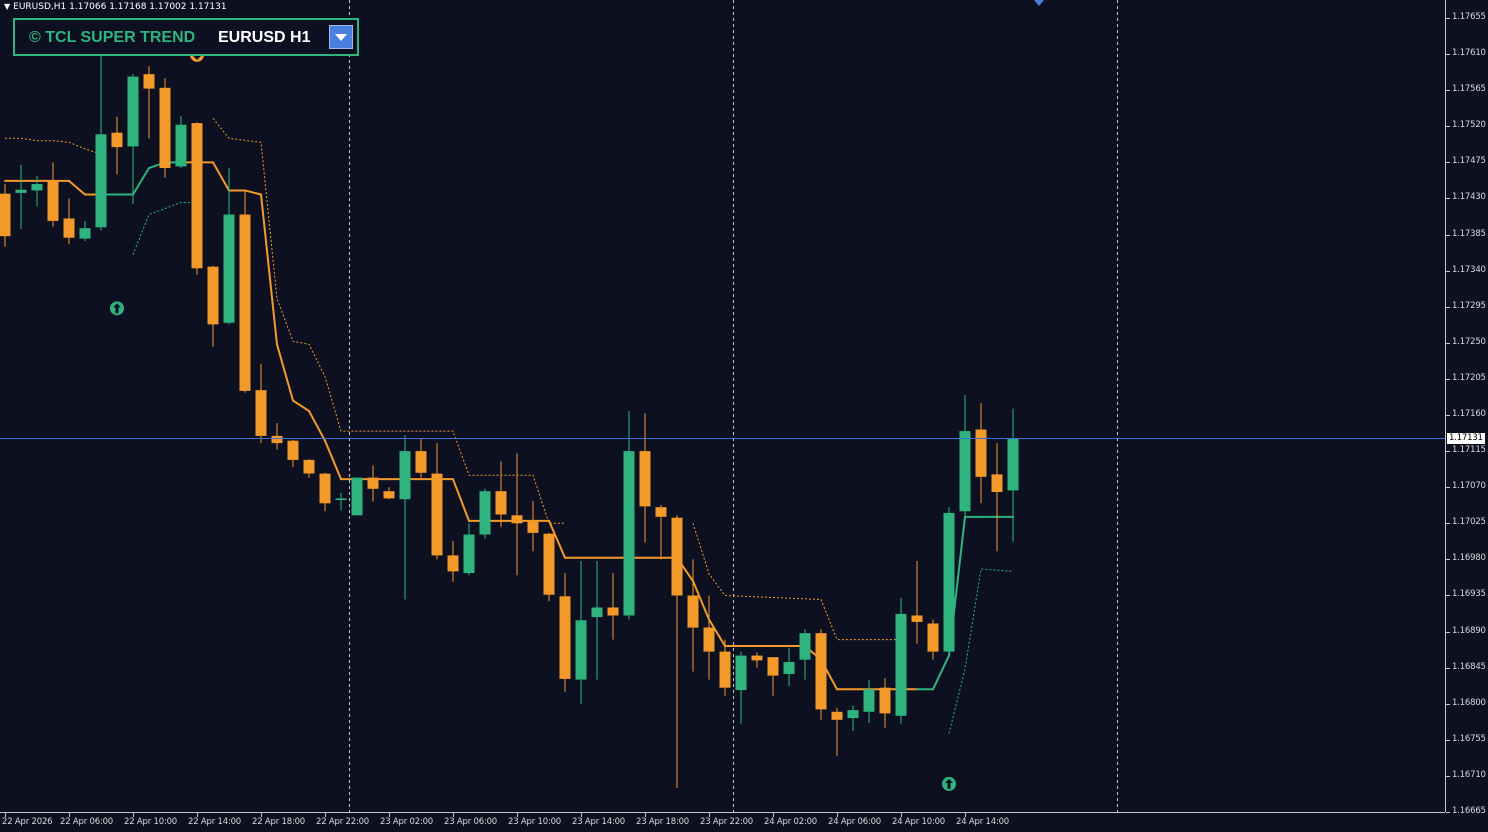 Image resolution: width=1488 pixels, height=832 pixels. Describe the element at coordinates (1469, 17) in the screenshot. I see `price-tick-label: 1.17655` at that location.